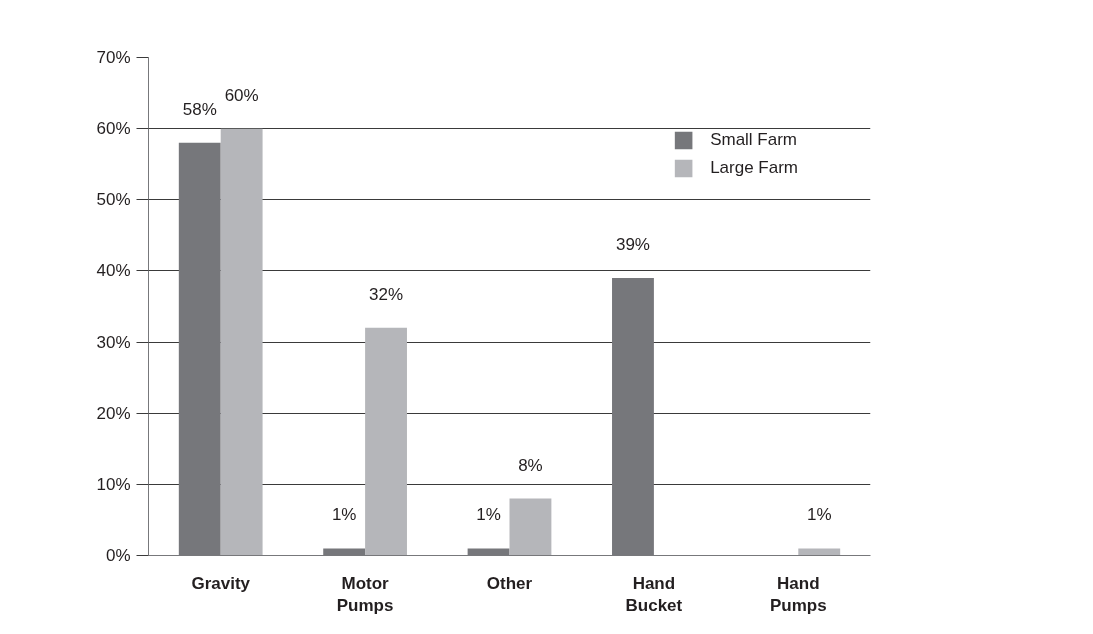 The width and height of the screenshot is (1093, 634). What do you see at coordinates (798, 594) in the screenshot?
I see `x-tick-label: Hand Pumps` at bounding box center [798, 594].